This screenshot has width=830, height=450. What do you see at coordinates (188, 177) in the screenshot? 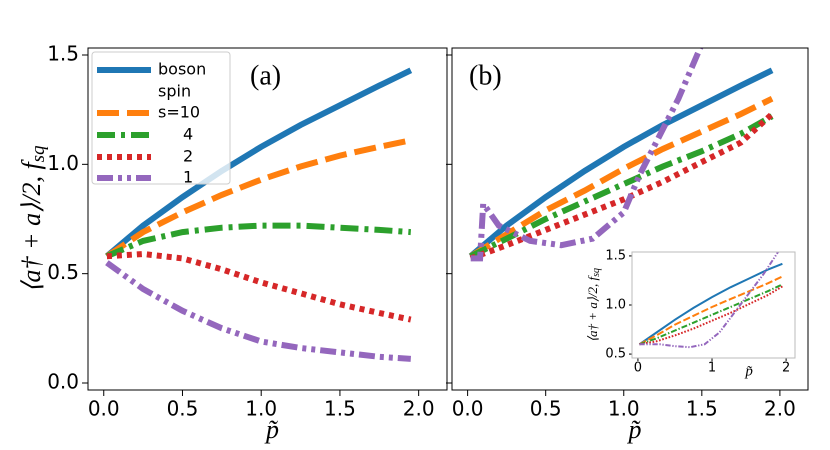
I see `legend-label: 1` at bounding box center [188, 177].